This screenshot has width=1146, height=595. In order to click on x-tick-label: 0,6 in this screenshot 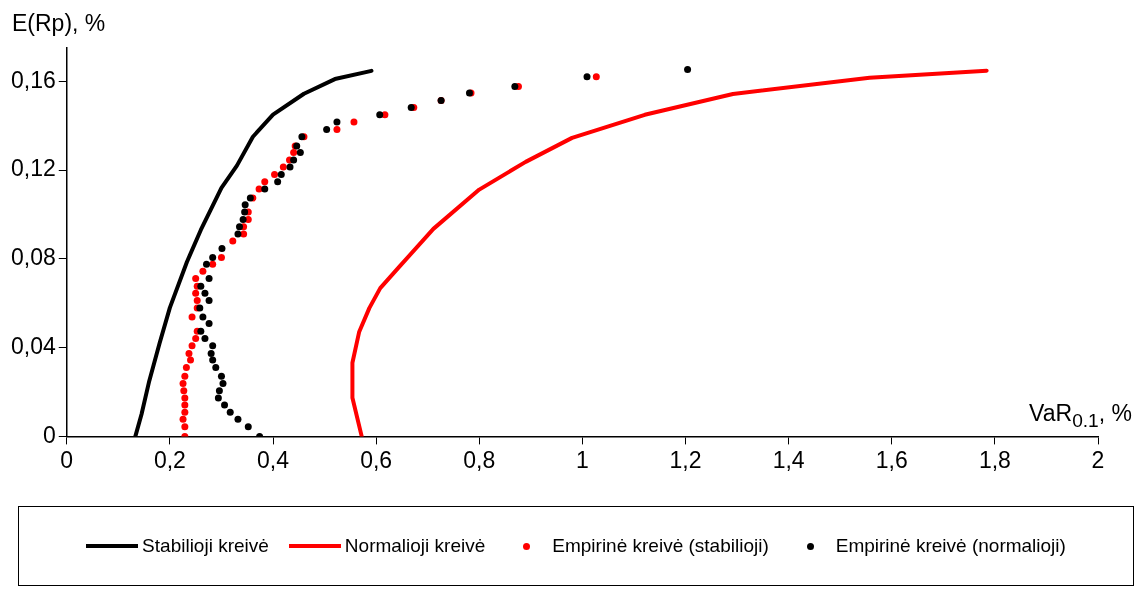, I will do `click(376, 459)`.